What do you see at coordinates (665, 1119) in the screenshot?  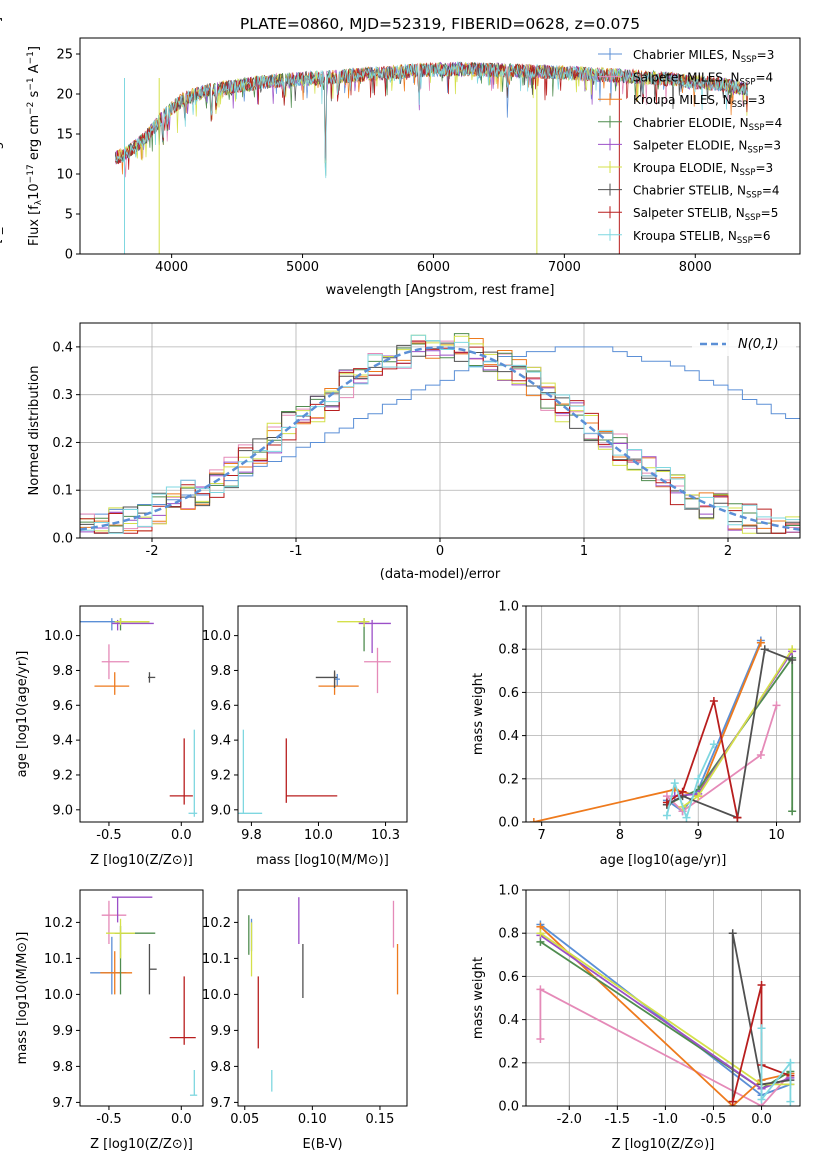 I see `weight_vs_z-xtick-label: -1.0` at bounding box center [665, 1119].